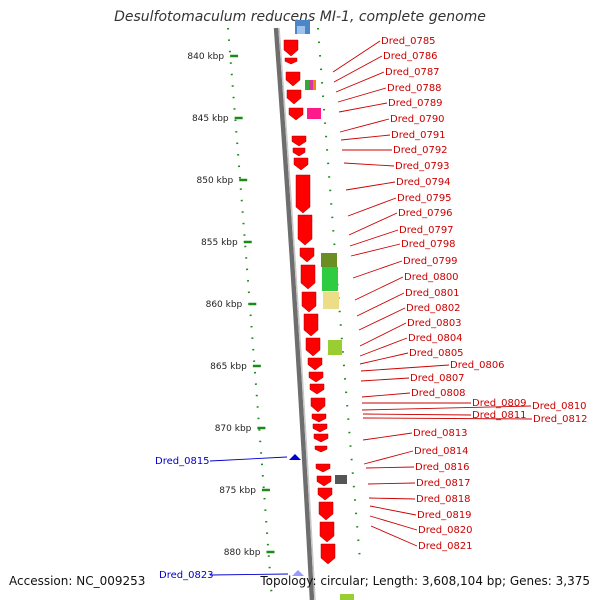 The image size is (600, 600). What do you see at coordinates (250, 313) in the screenshot?
I see `tick-track` at bounding box center [250, 313].